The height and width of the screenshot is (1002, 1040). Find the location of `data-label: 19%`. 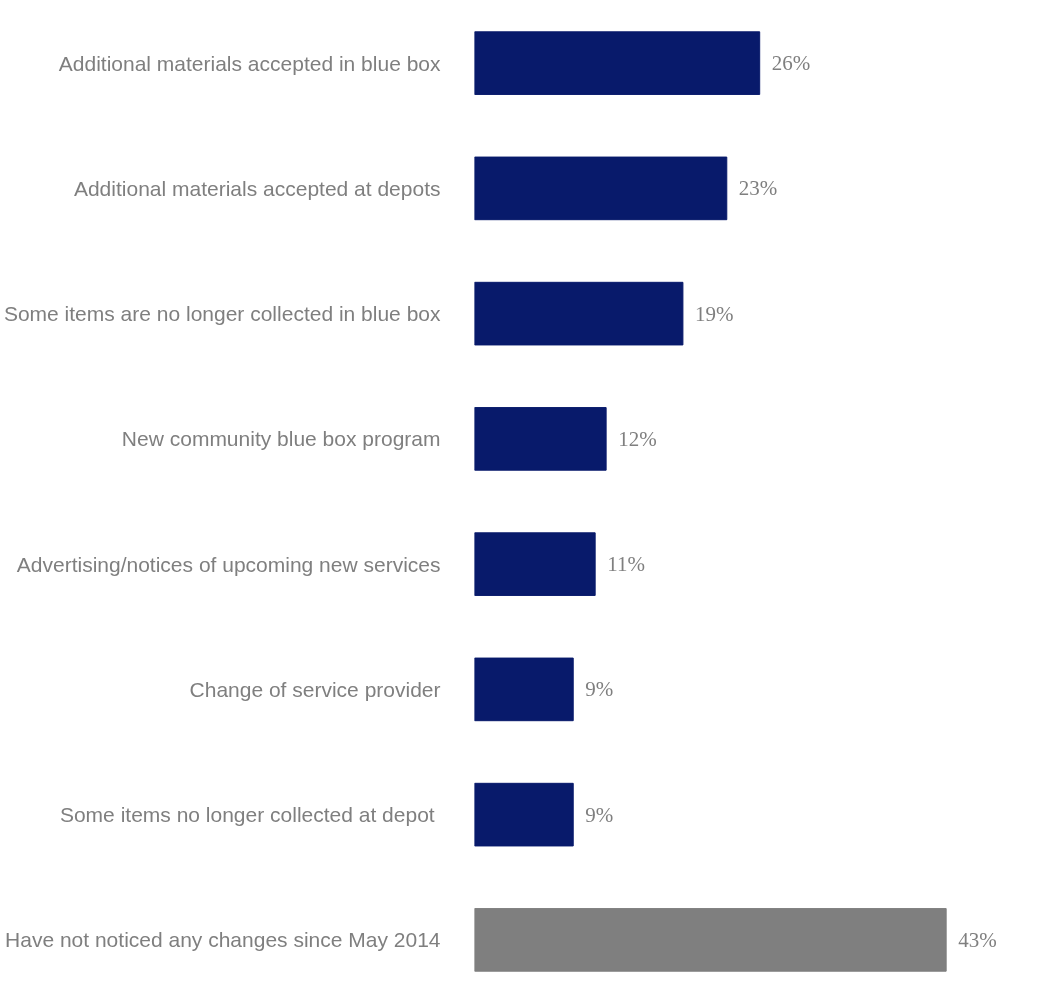

data-label: 19% is located at coordinates (714, 313).